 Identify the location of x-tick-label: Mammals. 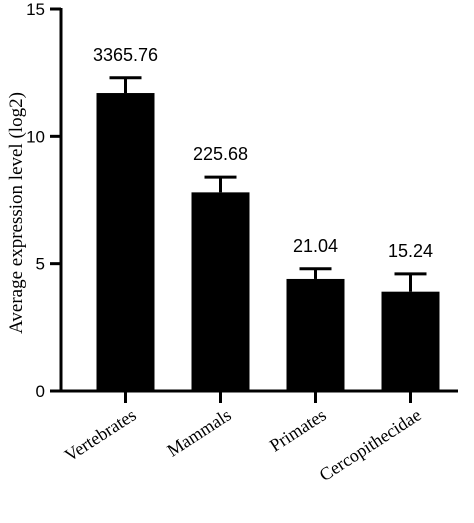
(198, 433).